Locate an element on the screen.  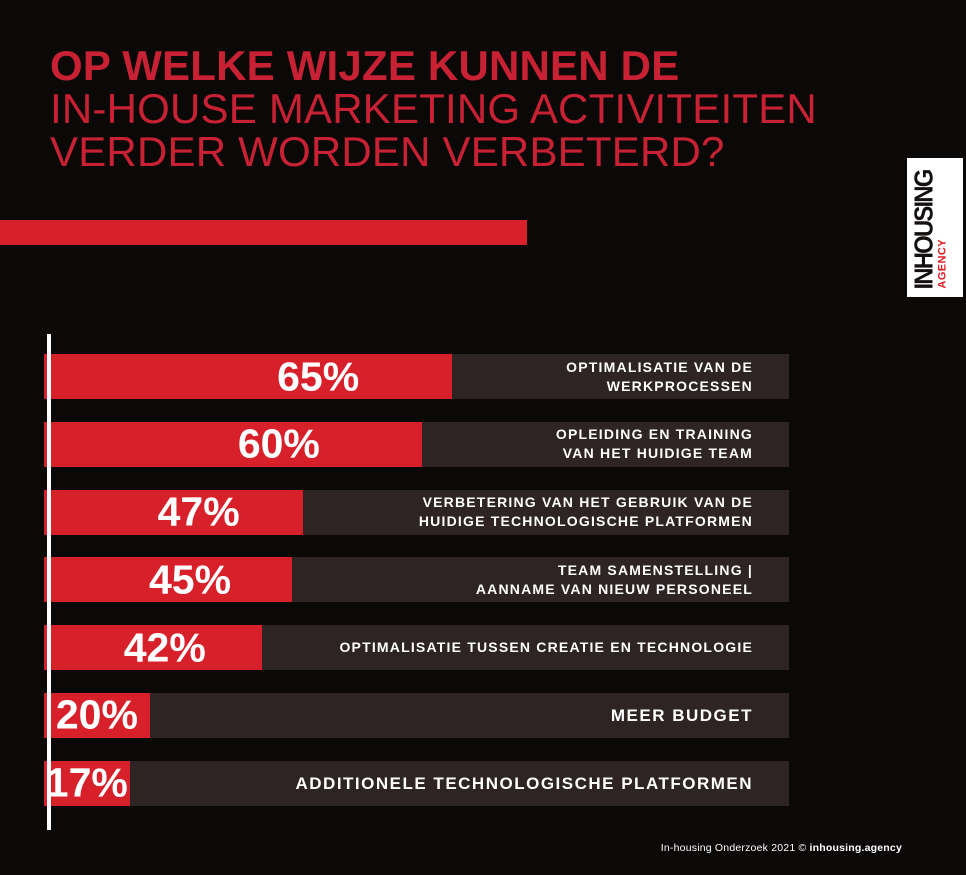
inhousing-logo: INHOUSING AGENCY is located at coordinates (935, 227).